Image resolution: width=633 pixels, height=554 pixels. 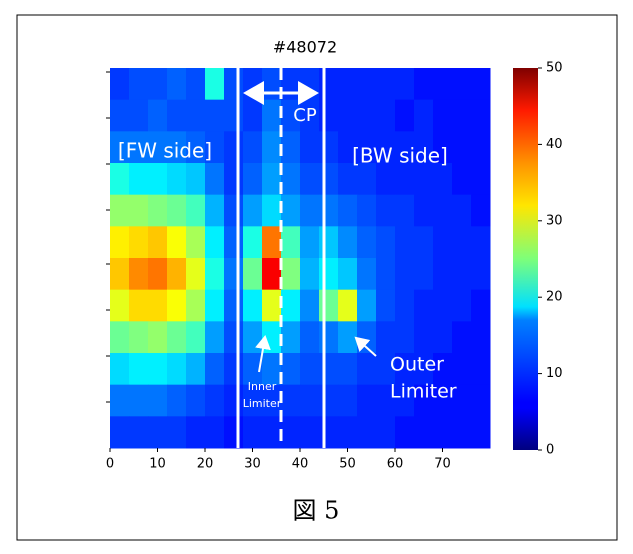 I want to click on arrow, so click(x=263, y=354).